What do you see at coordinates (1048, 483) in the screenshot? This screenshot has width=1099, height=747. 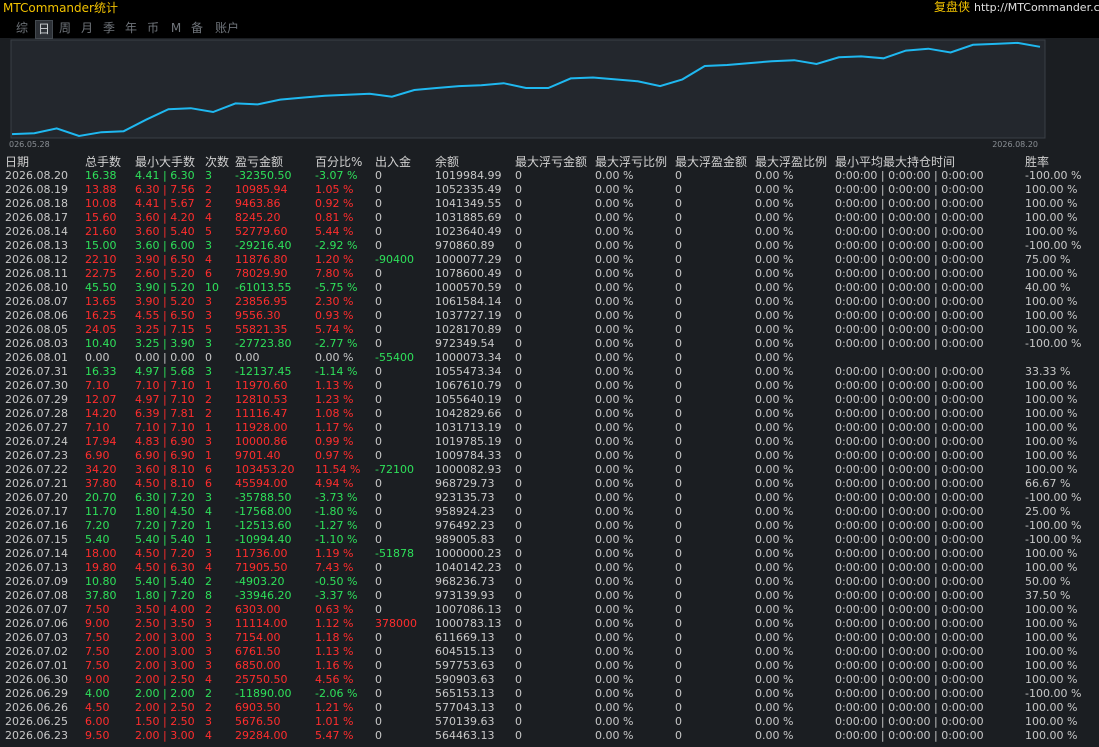 I see `cell: 66.67 %` at bounding box center [1048, 483].